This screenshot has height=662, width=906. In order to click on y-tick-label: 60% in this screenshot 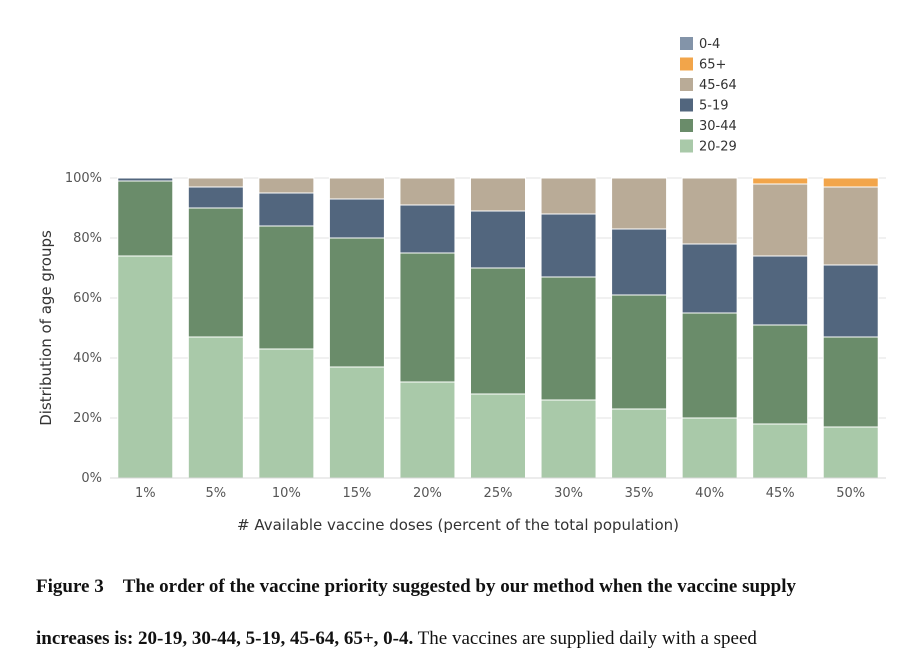, I will do `click(87, 298)`.